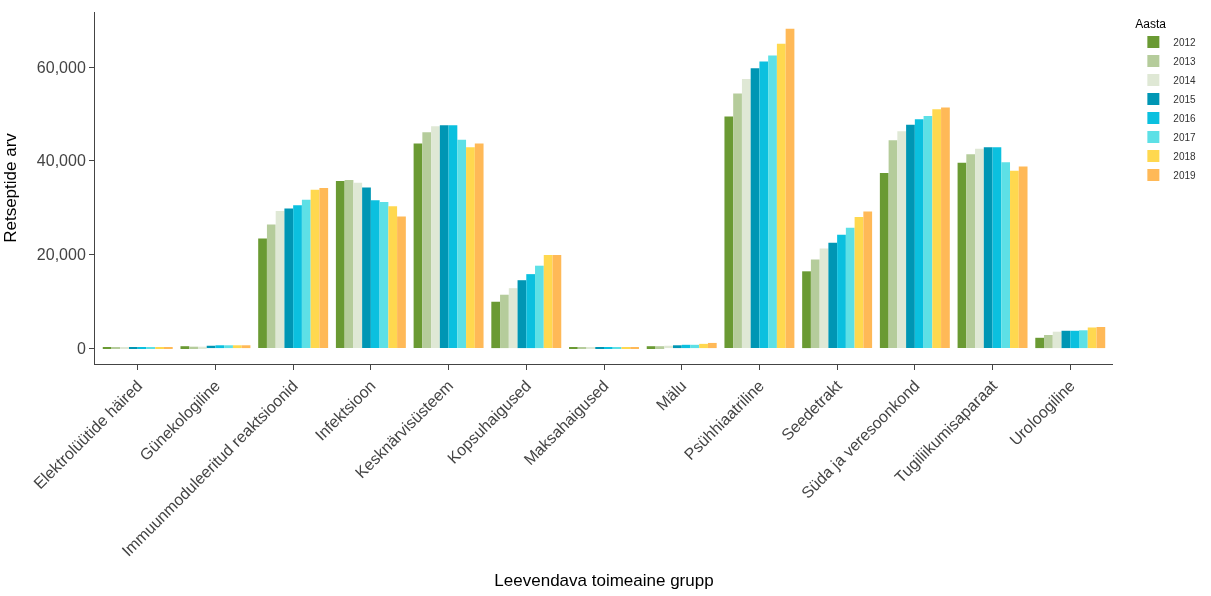 The height and width of the screenshot is (596, 1211). Describe the element at coordinates (1151, 23) in the screenshot. I see `legend-title: Aasta` at that location.